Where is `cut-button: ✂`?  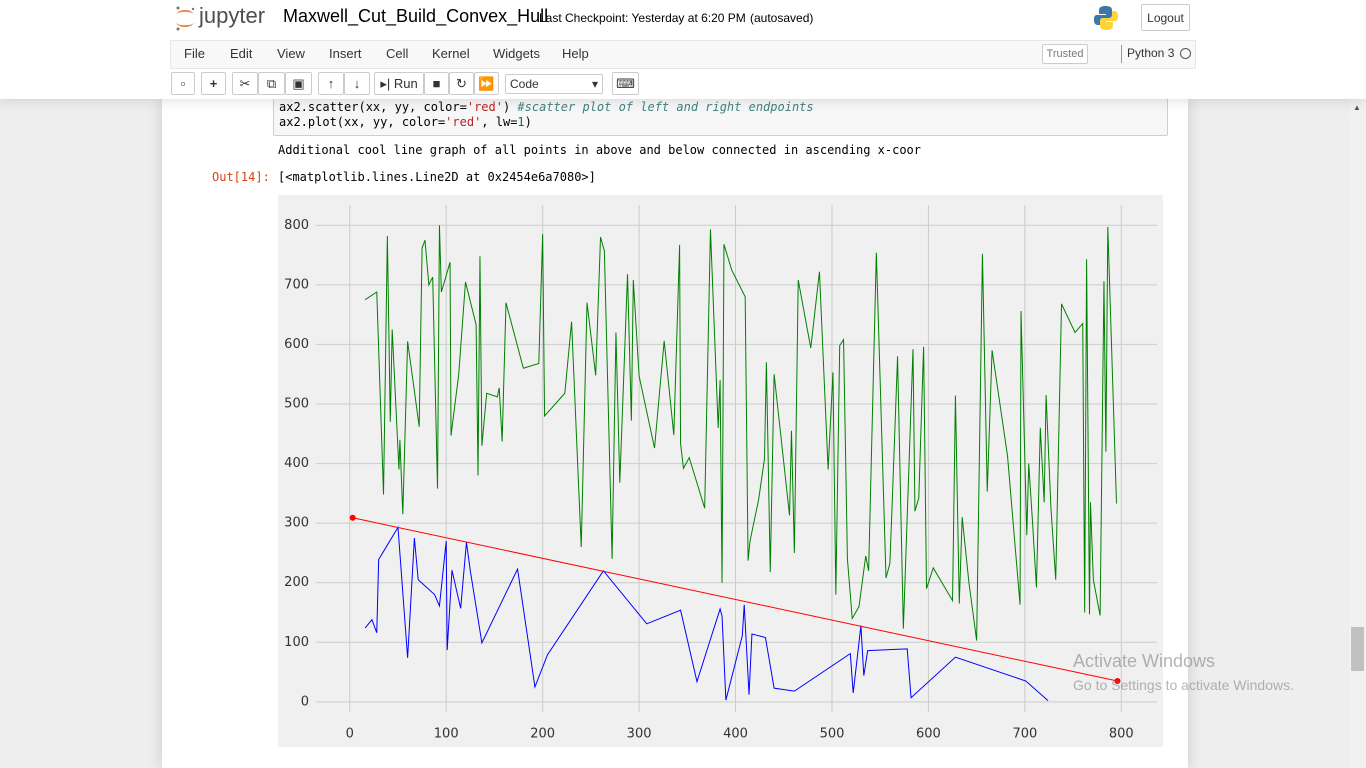 cut-button: ✂ is located at coordinates (245, 83).